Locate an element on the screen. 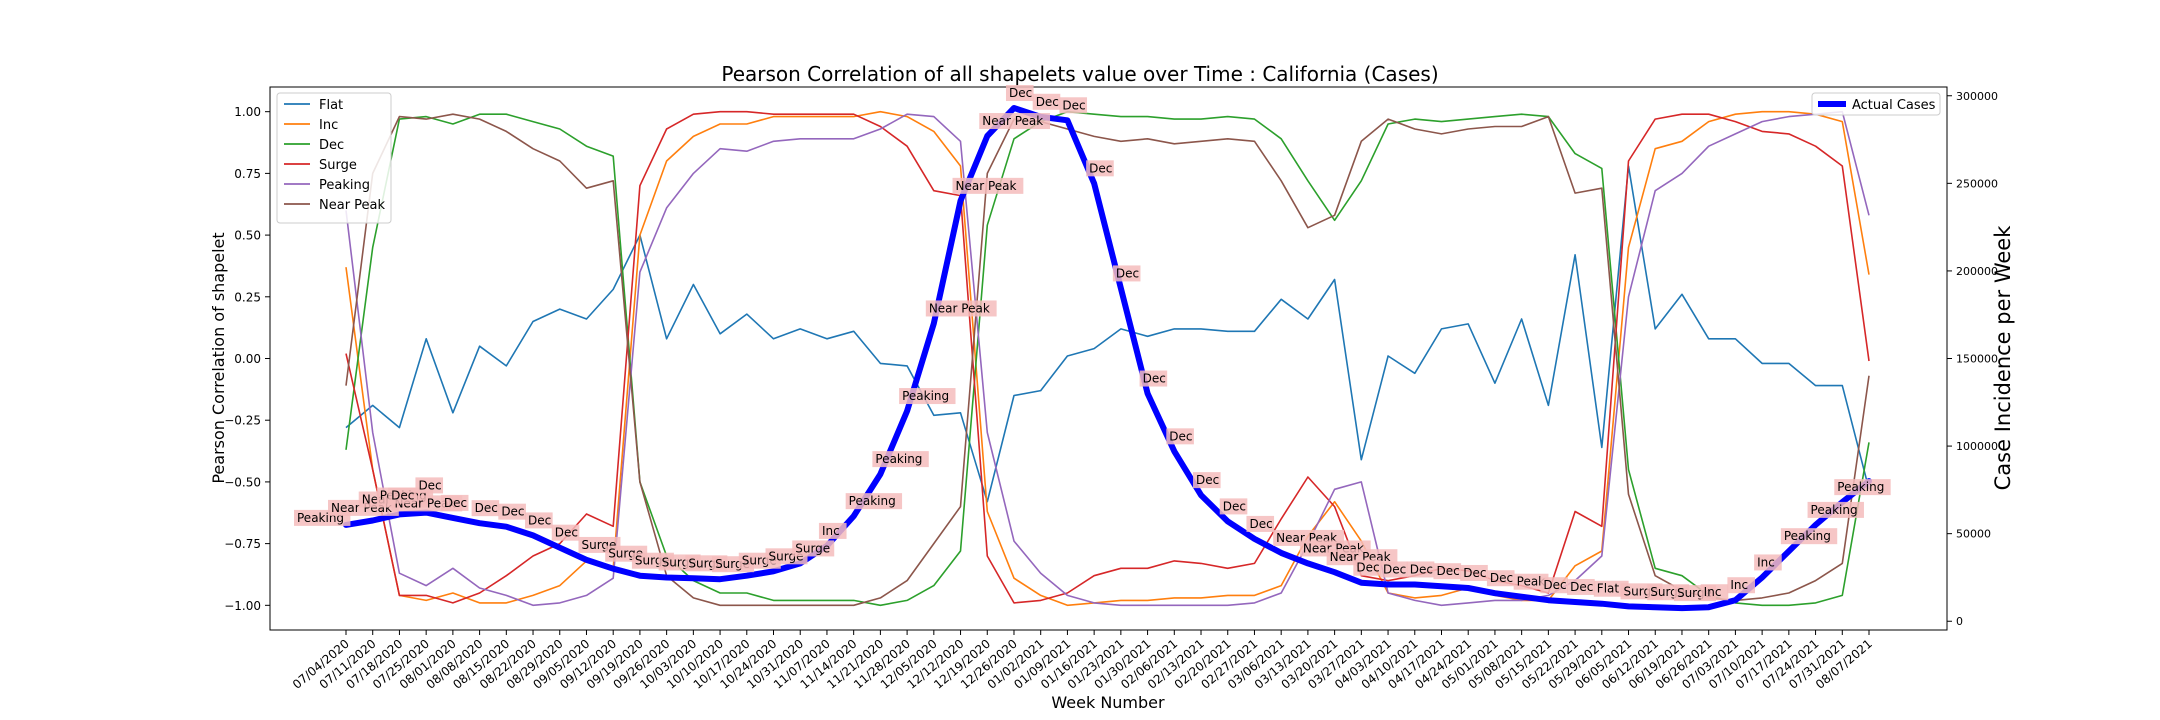 The width and height of the screenshot is (2160, 720). y-right-tick-label: 300000 is located at coordinates (1977, 96).